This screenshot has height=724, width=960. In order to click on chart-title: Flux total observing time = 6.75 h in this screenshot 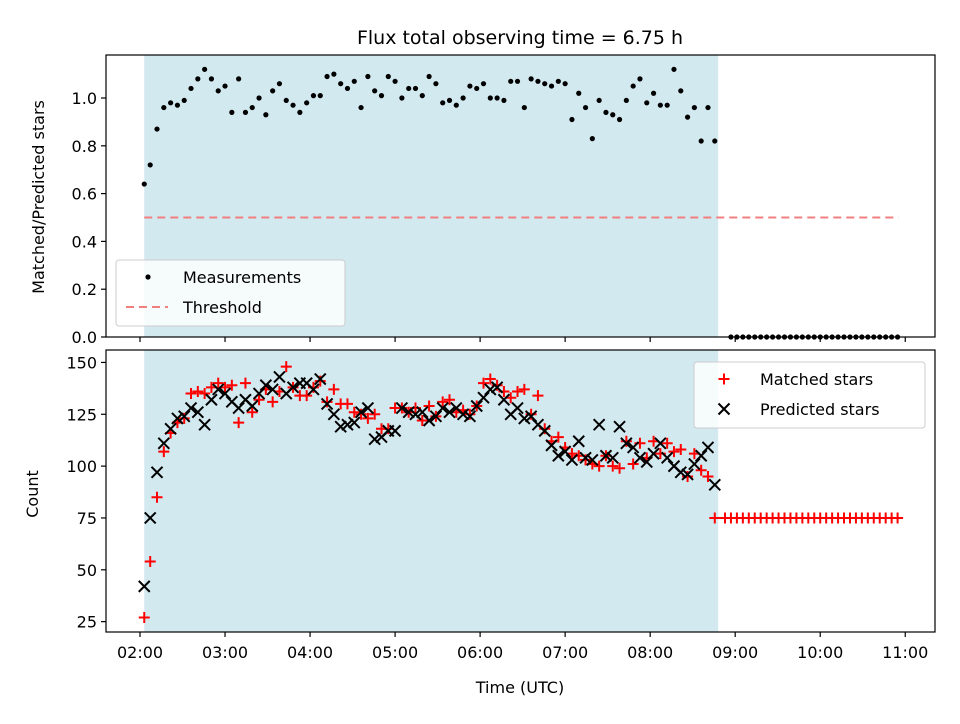, I will do `click(520, 38)`.